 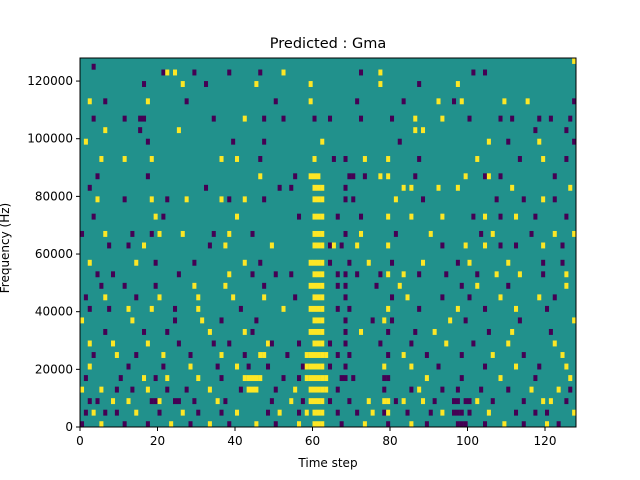 I want to click on x-tick-label: 40, so click(x=234, y=441).